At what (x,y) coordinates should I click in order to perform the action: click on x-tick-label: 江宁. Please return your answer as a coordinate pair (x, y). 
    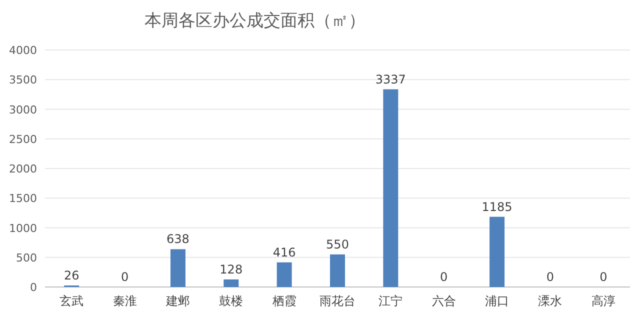
    Looking at the image, I should click on (390, 301).